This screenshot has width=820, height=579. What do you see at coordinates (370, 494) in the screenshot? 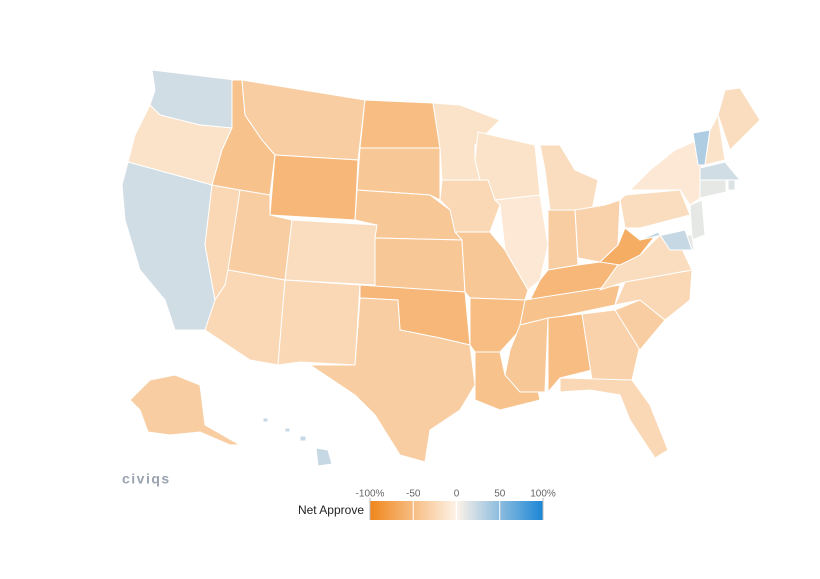
I see `legend-tick-label: -100%` at bounding box center [370, 494].